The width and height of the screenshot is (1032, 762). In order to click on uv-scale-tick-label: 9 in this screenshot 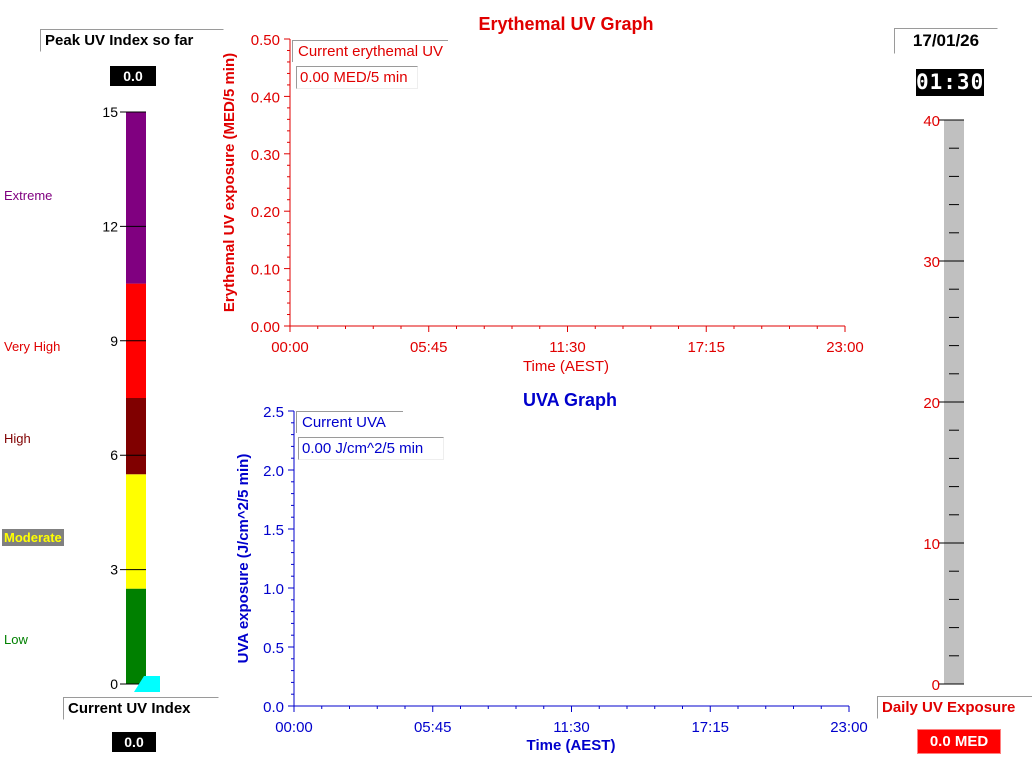, I will do `click(114, 341)`.